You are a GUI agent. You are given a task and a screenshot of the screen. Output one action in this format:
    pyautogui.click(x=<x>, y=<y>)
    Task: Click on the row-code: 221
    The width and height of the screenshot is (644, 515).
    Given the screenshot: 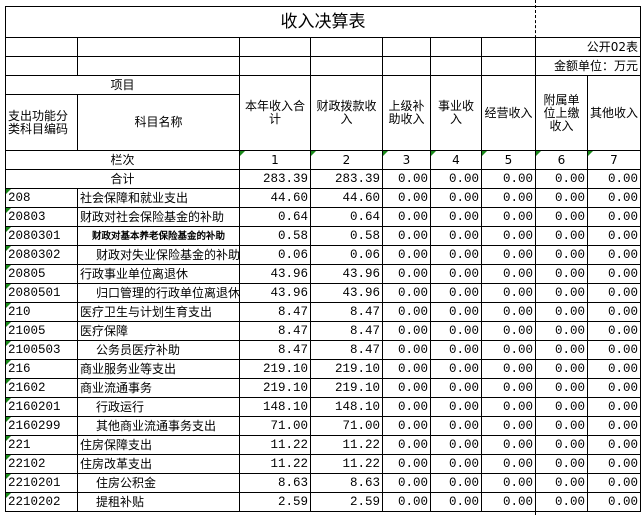 What is the action you would take?
    pyautogui.click(x=41, y=445)
    